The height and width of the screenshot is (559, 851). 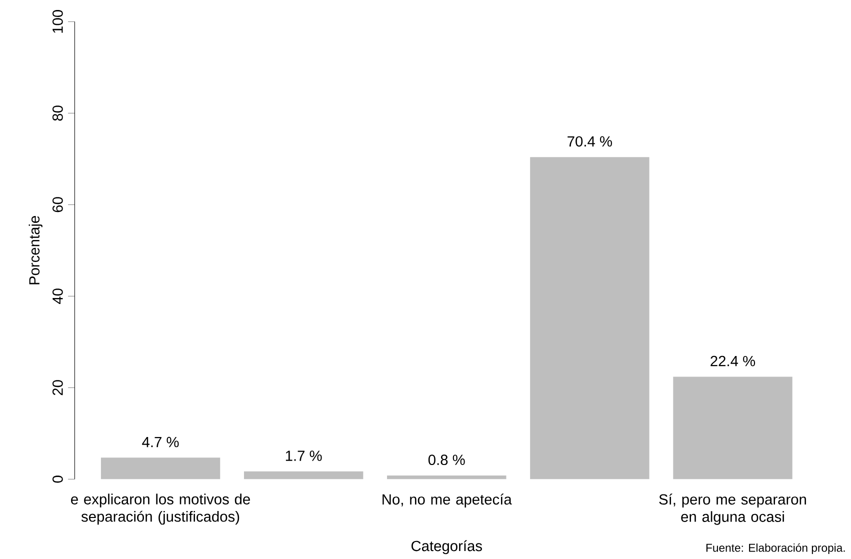 What do you see at coordinates (35, 250) in the screenshot?
I see `y-axis-title: Porcentaje` at bounding box center [35, 250].